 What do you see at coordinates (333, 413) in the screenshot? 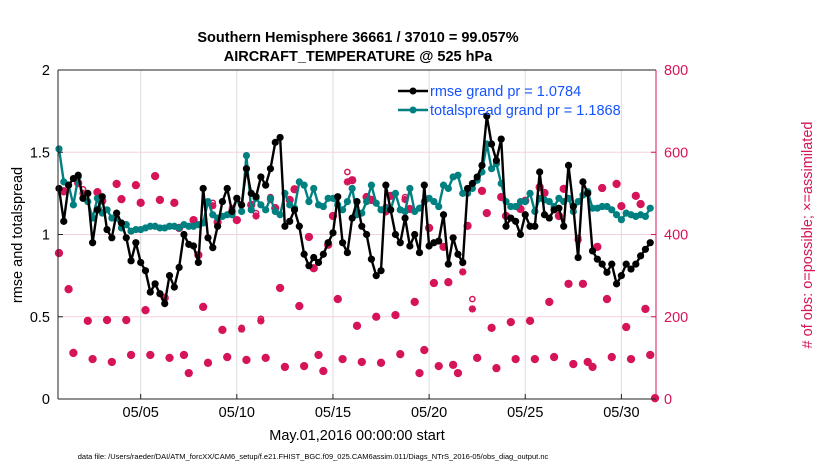
I see `x-tick-label: 05/15` at bounding box center [333, 413].